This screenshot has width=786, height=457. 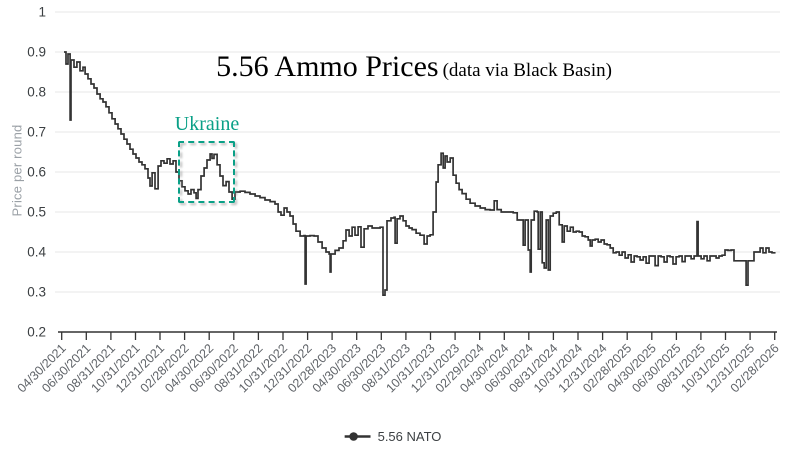 What do you see at coordinates (36, 52) in the screenshot?
I see `y-tick-label: 0.9` at bounding box center [36, 52].